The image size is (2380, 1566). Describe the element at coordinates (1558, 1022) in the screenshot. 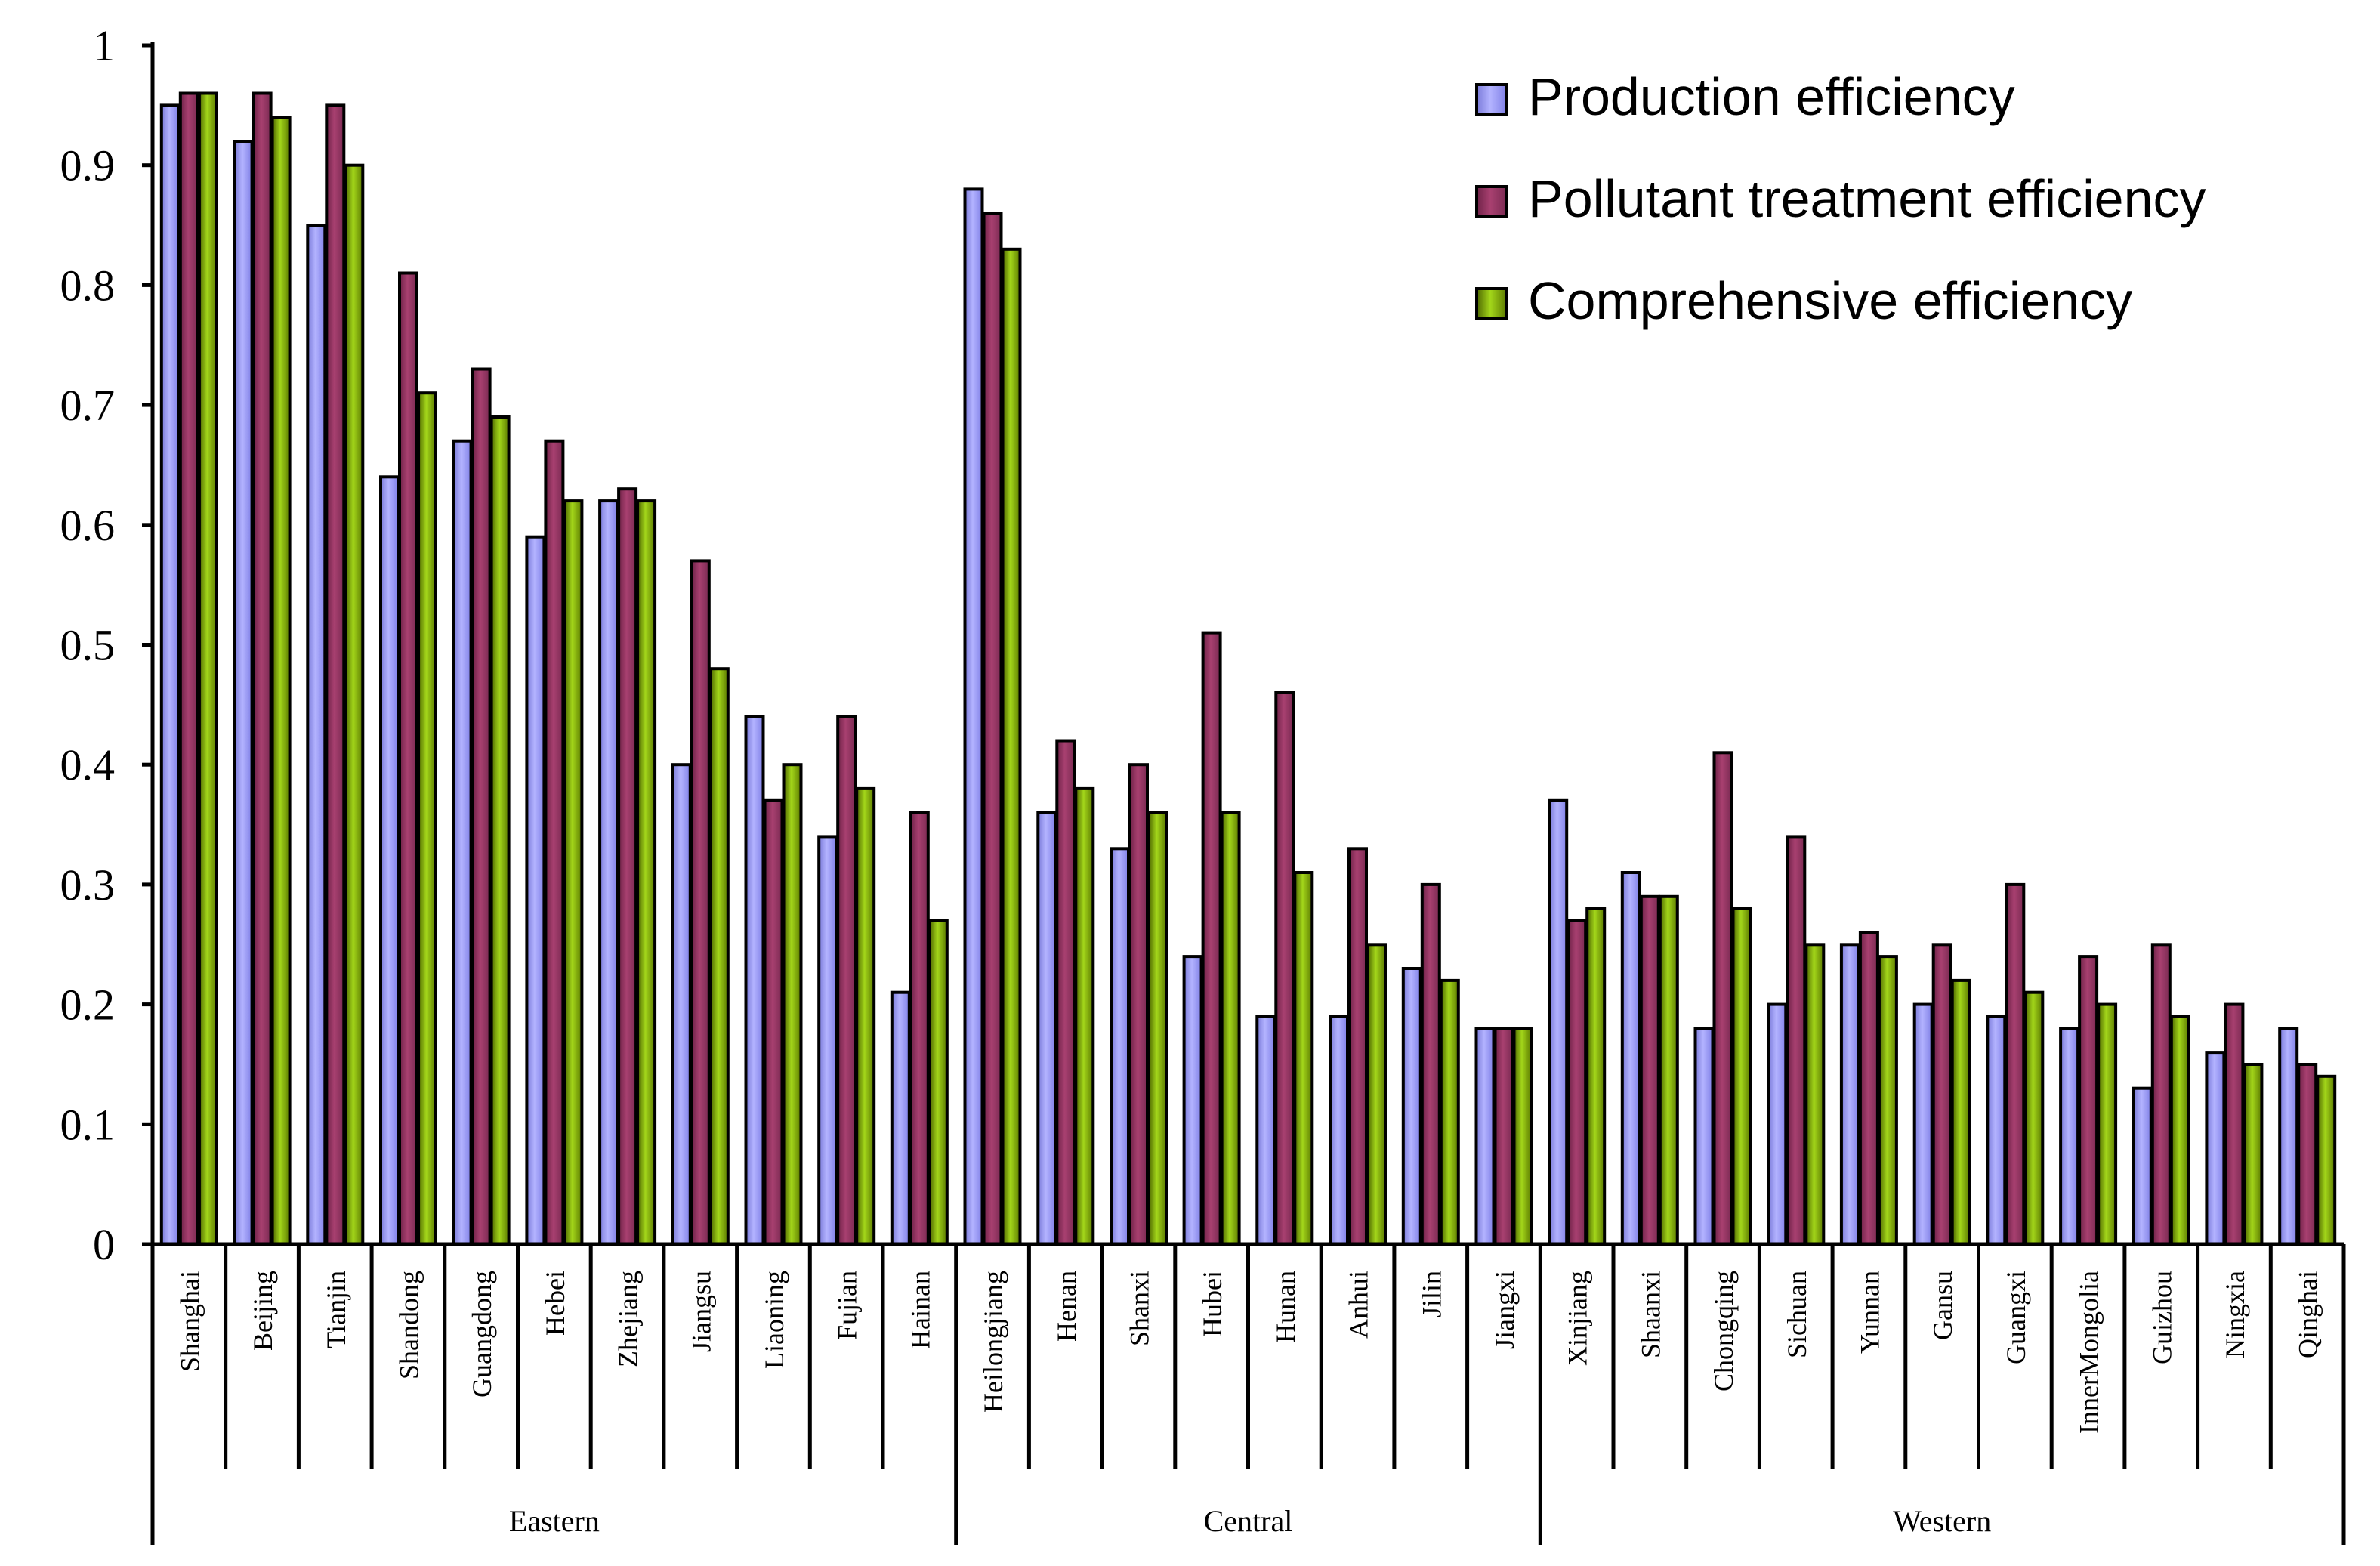

I see `bar-production-efficiency-xinjiang` at that location.